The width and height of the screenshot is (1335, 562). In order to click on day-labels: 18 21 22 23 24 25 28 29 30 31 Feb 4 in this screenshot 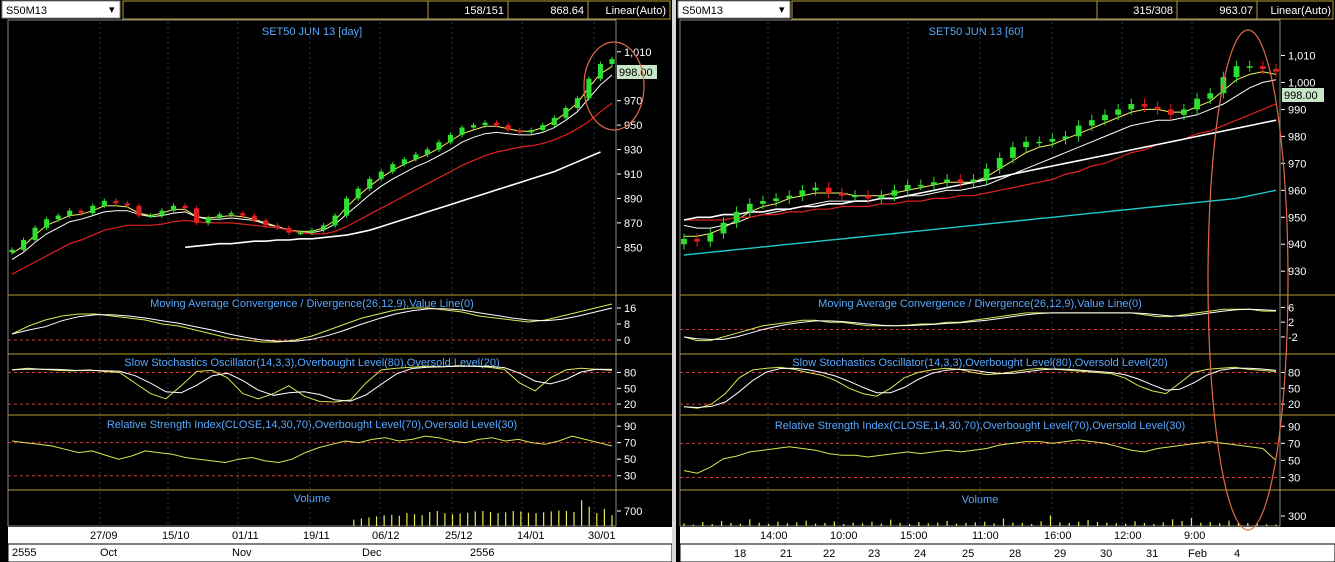, I will do `click(987, 554)`.